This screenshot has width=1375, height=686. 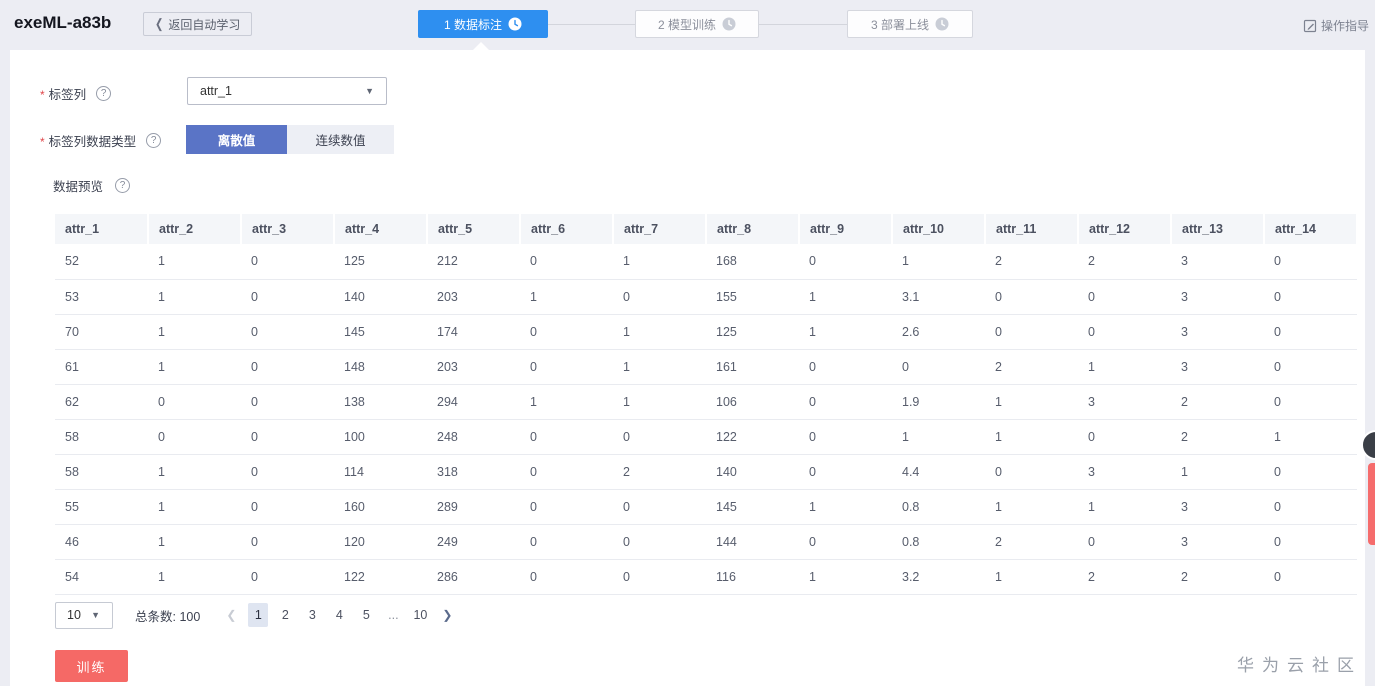 I want to click on table-cell: 52, so click(x=101, y=262).